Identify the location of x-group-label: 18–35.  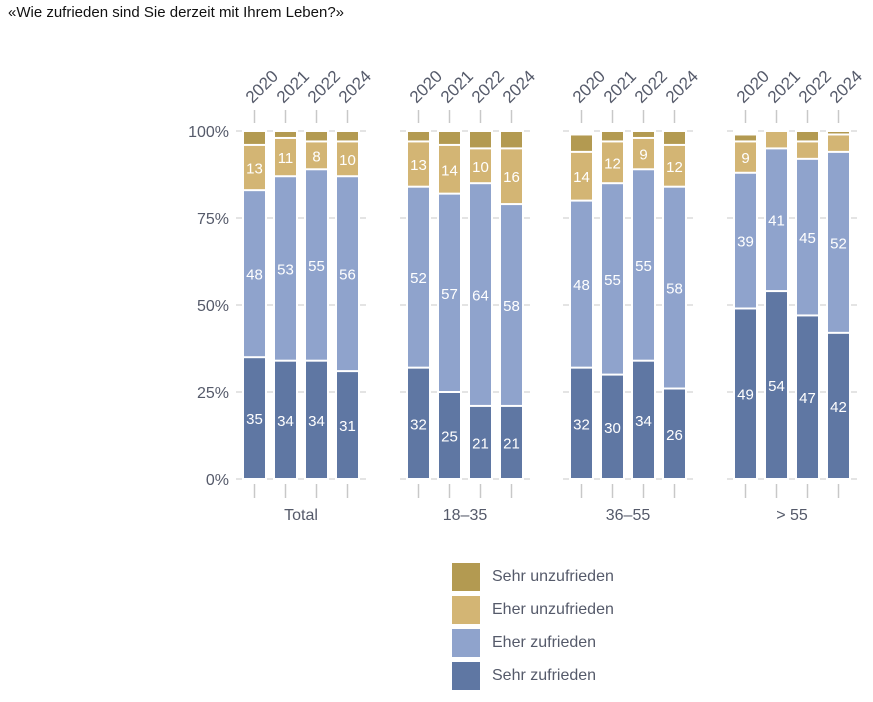
(465, 515).